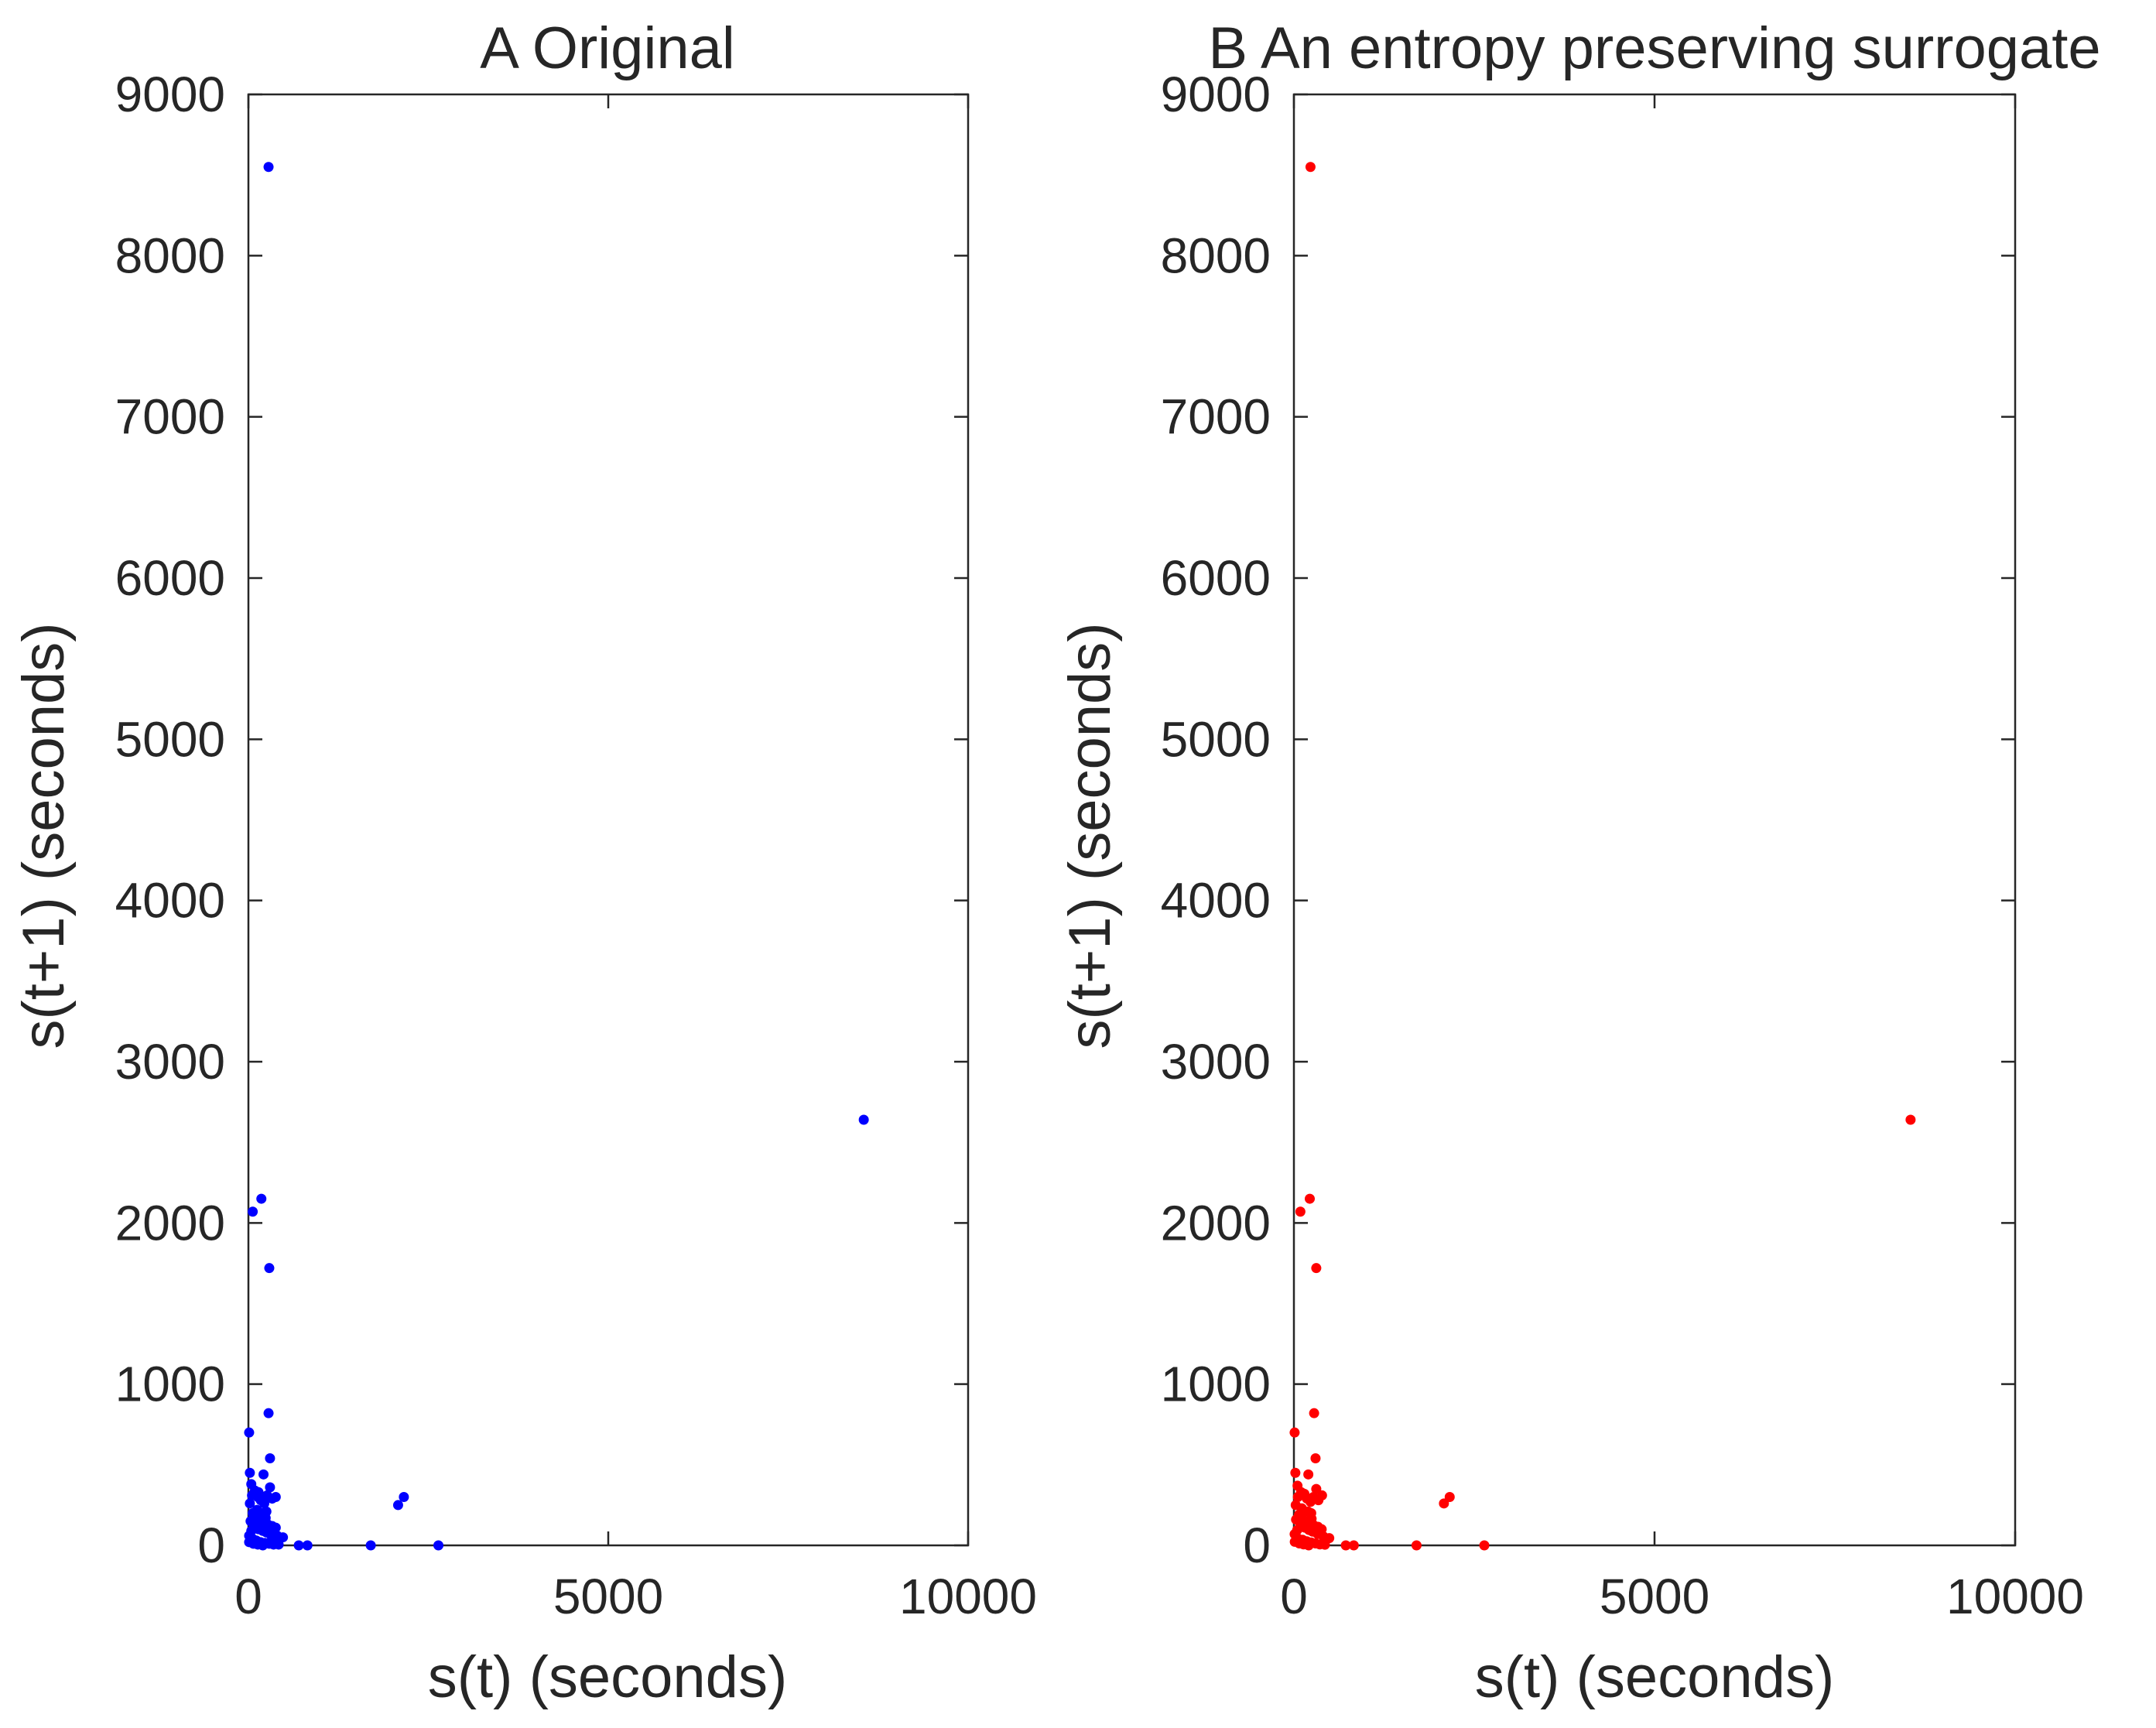  Describe the element at coordinates (170, 578) in the screenshot. I see `panel-a-ytick-label: 6000` at that location.